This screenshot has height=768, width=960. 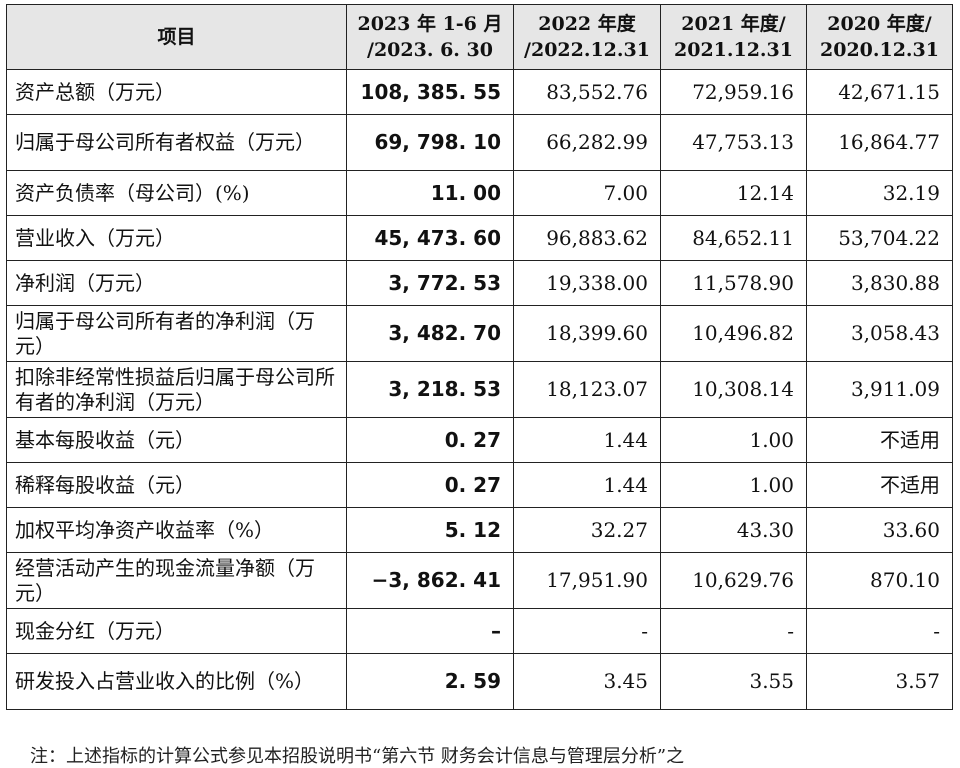 I want to click on table-row: 基本每股收益（元） 0. 27 1.44 1.00 不适用, so click(x=479, y=440).